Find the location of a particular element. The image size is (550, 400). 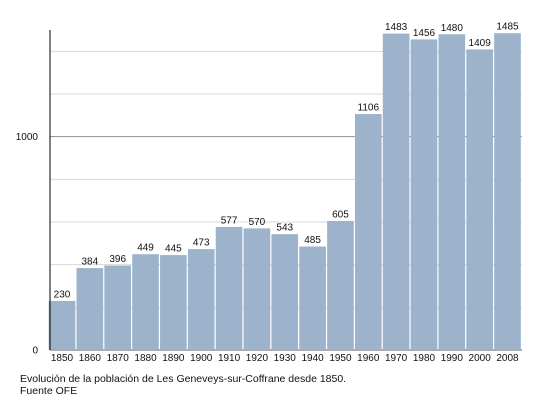

data-label-1950: 605 is located at coordinates (340, 214).